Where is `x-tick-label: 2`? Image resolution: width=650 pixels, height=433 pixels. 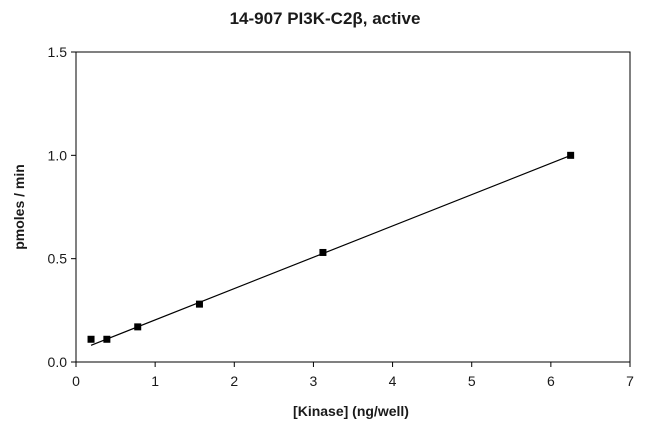 x-tick-label: 2 is located at coordinates (234, 381).